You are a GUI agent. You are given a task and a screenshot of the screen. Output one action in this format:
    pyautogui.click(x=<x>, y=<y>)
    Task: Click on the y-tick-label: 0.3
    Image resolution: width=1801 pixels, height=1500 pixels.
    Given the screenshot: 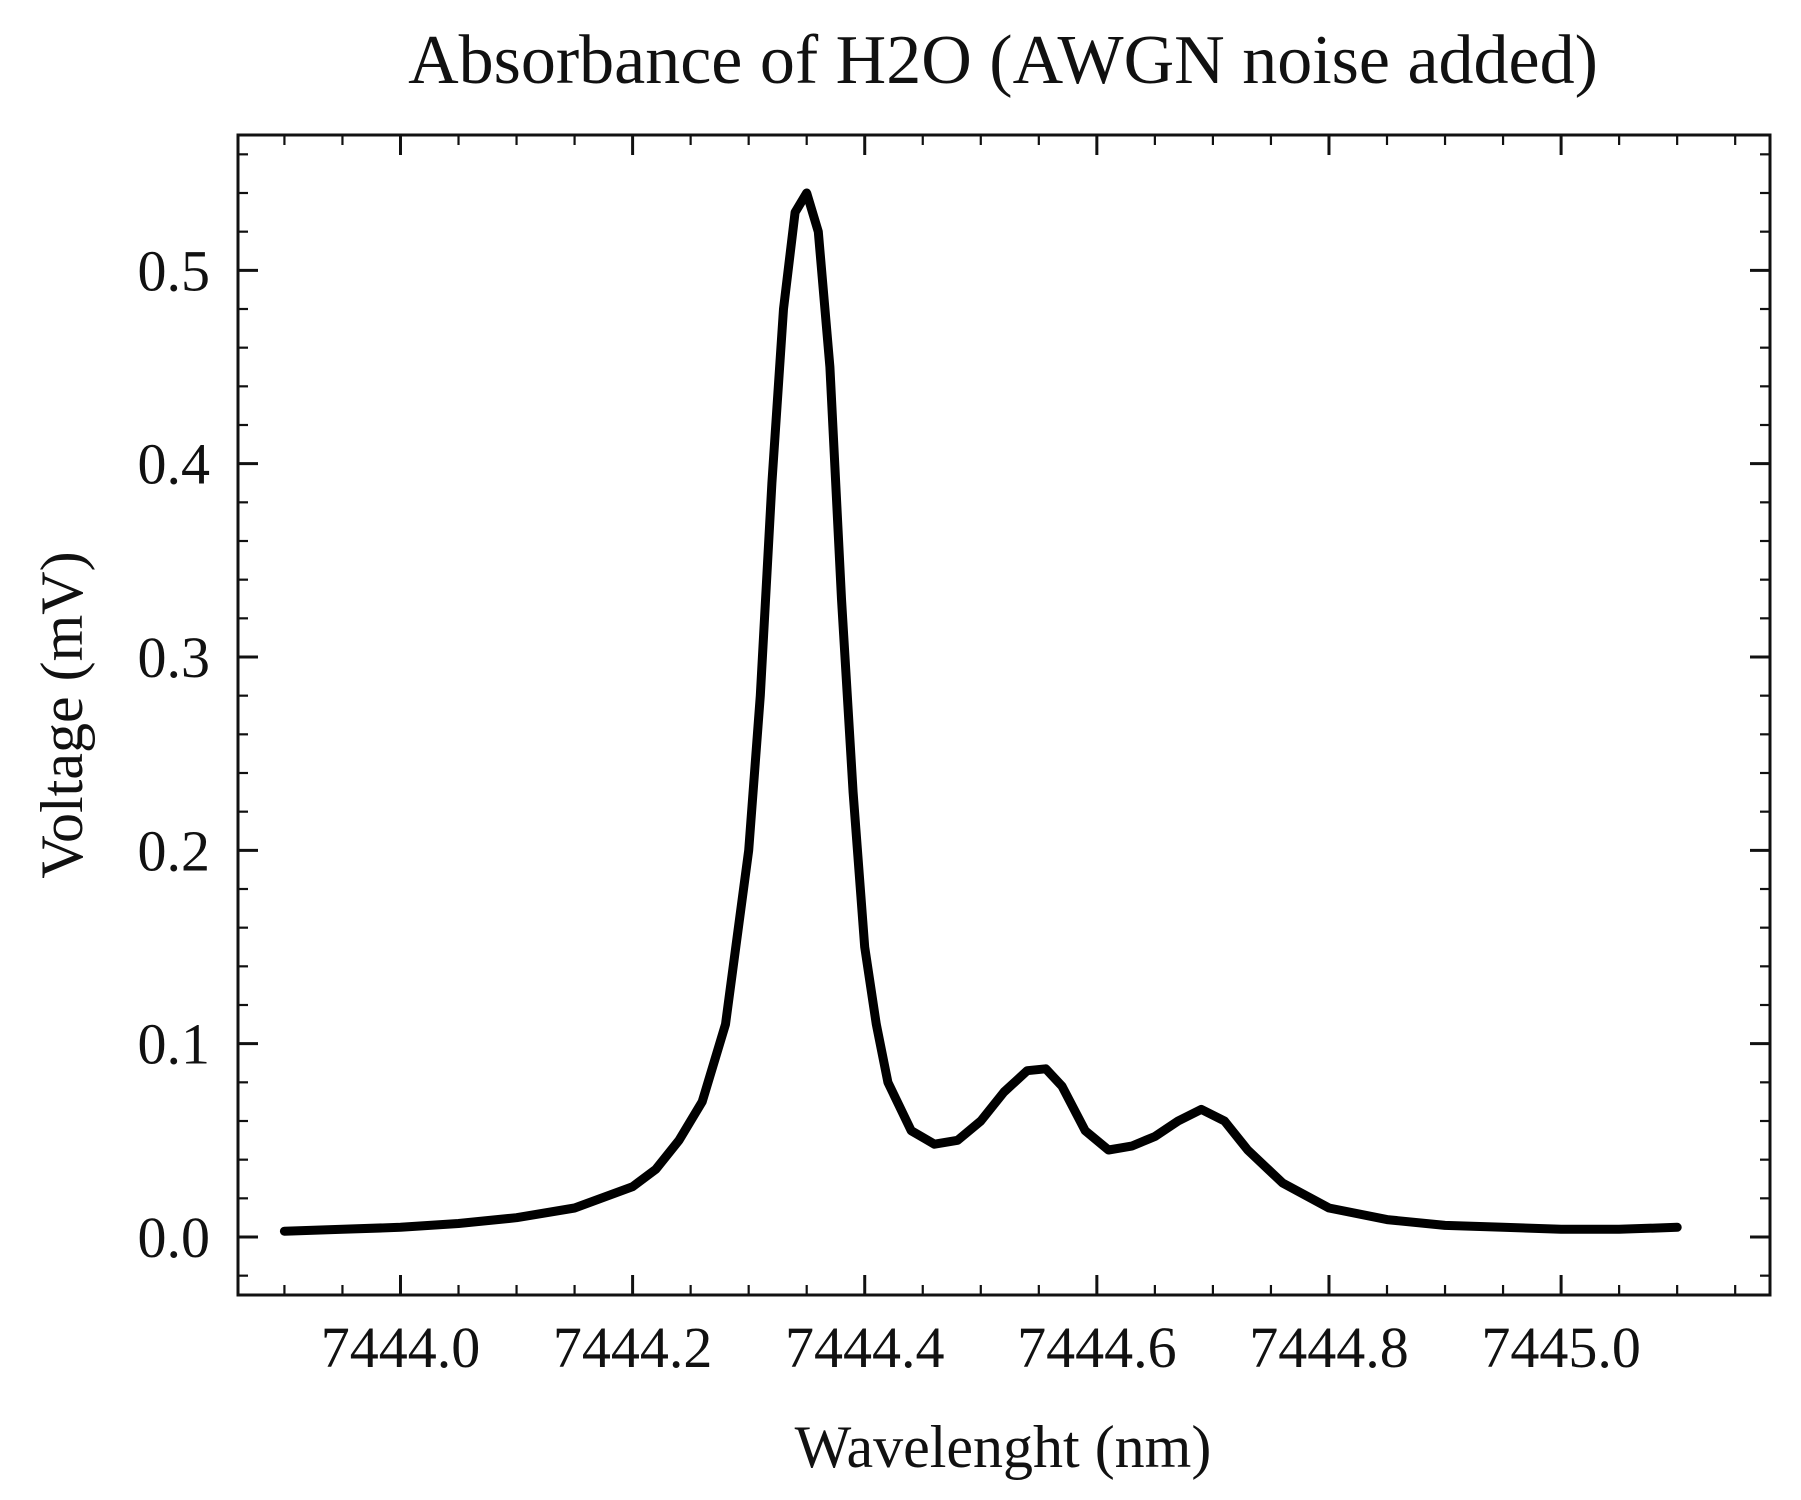 What is the action you would take?
    pyautogui.click(x=174, y=657)
    